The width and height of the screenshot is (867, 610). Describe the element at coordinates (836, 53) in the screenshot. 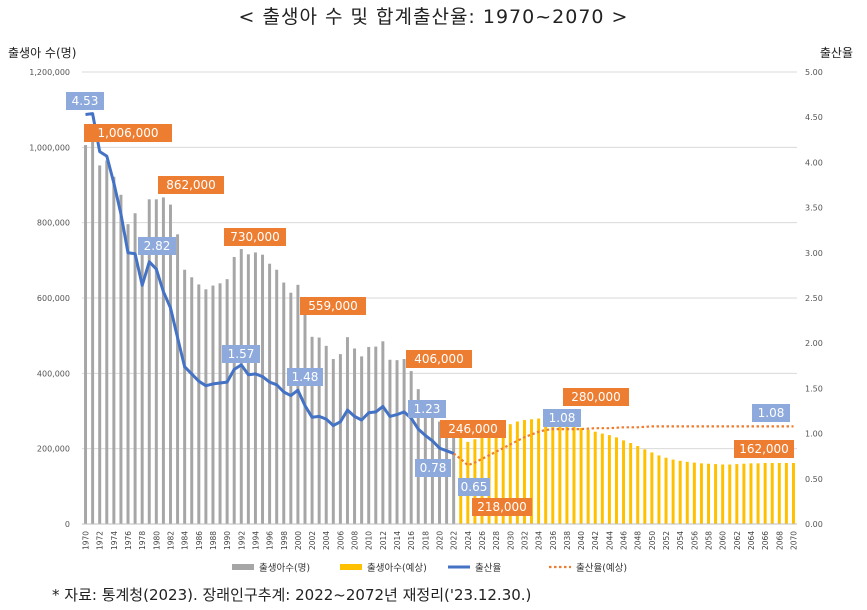

I see `right-axis-label: 출산율` at that location.